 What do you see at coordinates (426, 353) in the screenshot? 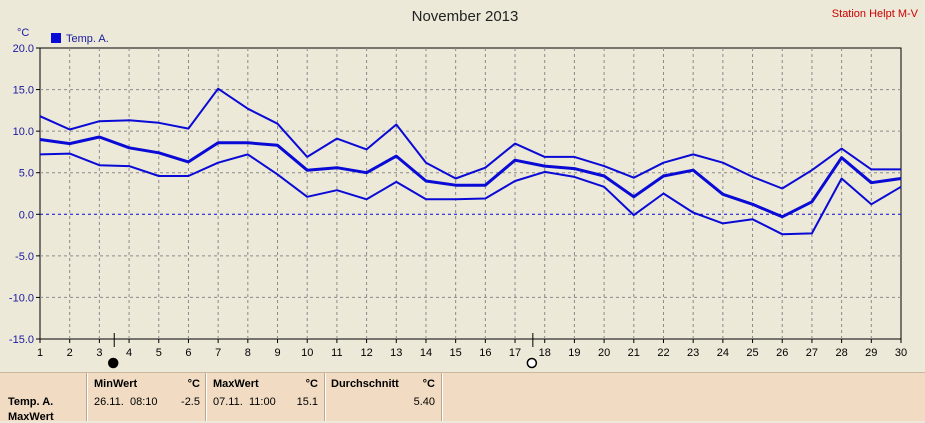
I see `x-tick-label: 14` at bounding box center [426, 353].